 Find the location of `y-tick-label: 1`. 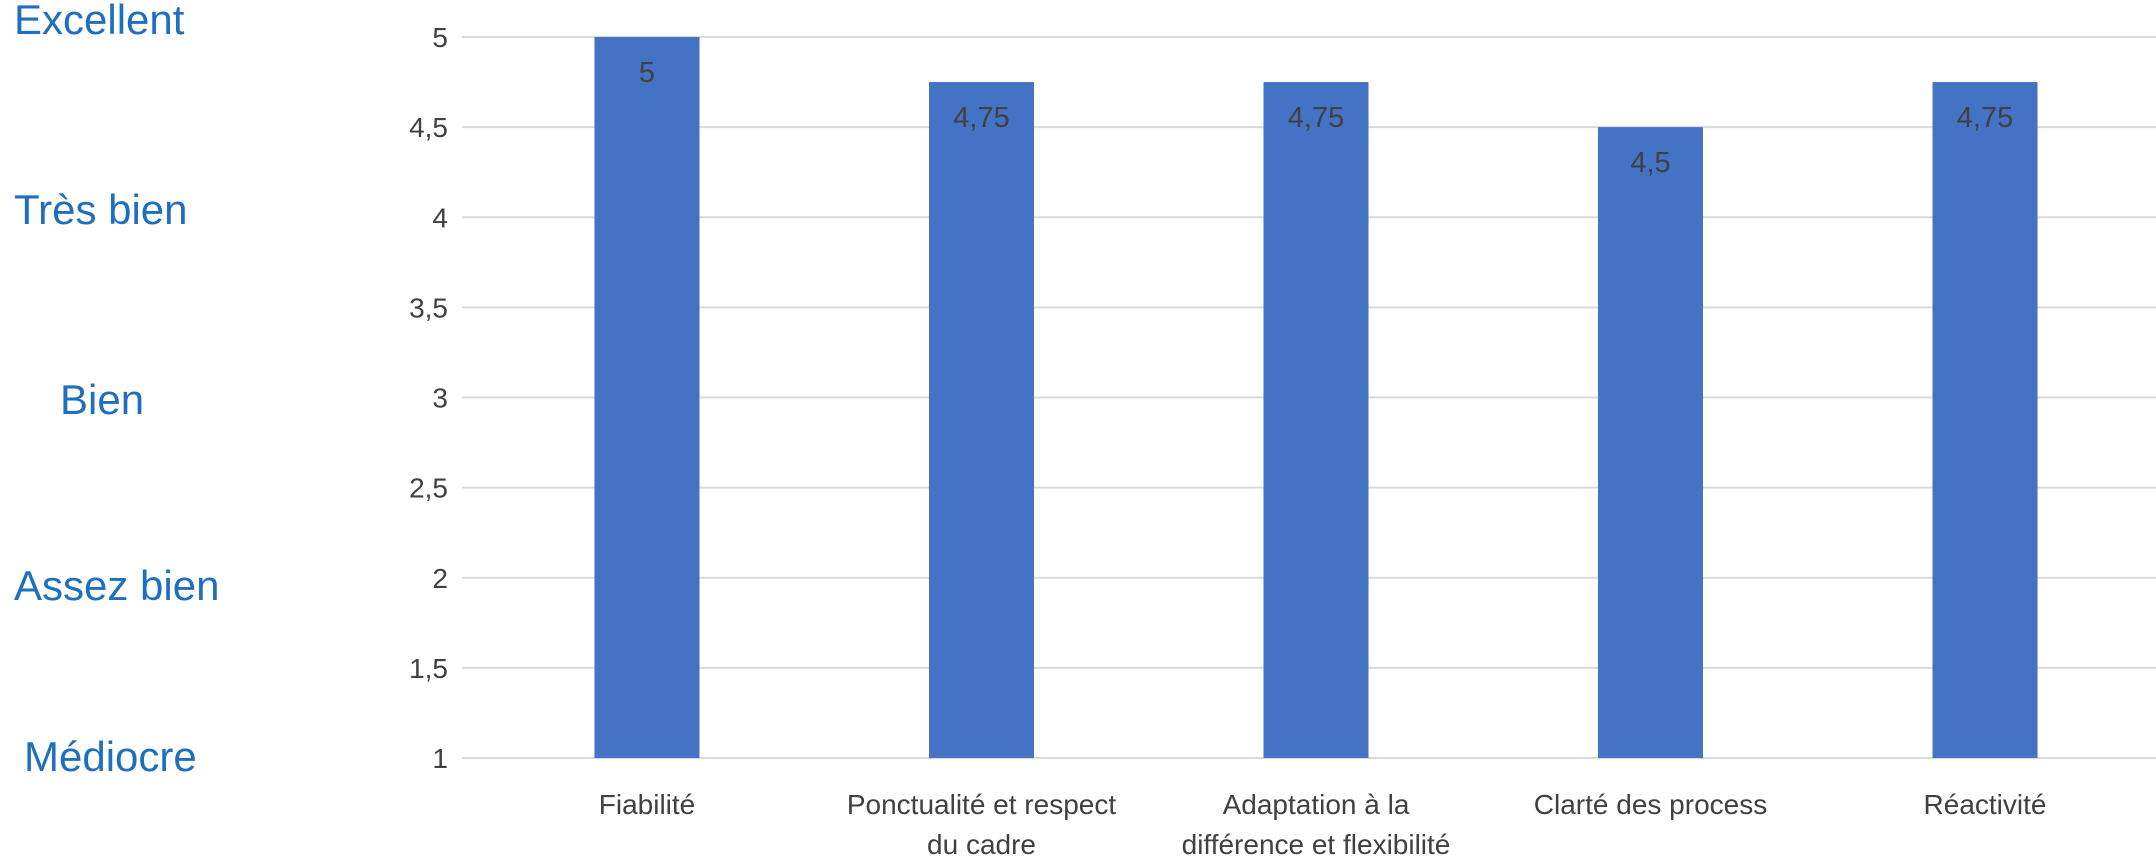

y-tick-label: 1 is located at coordinates (440, 758).